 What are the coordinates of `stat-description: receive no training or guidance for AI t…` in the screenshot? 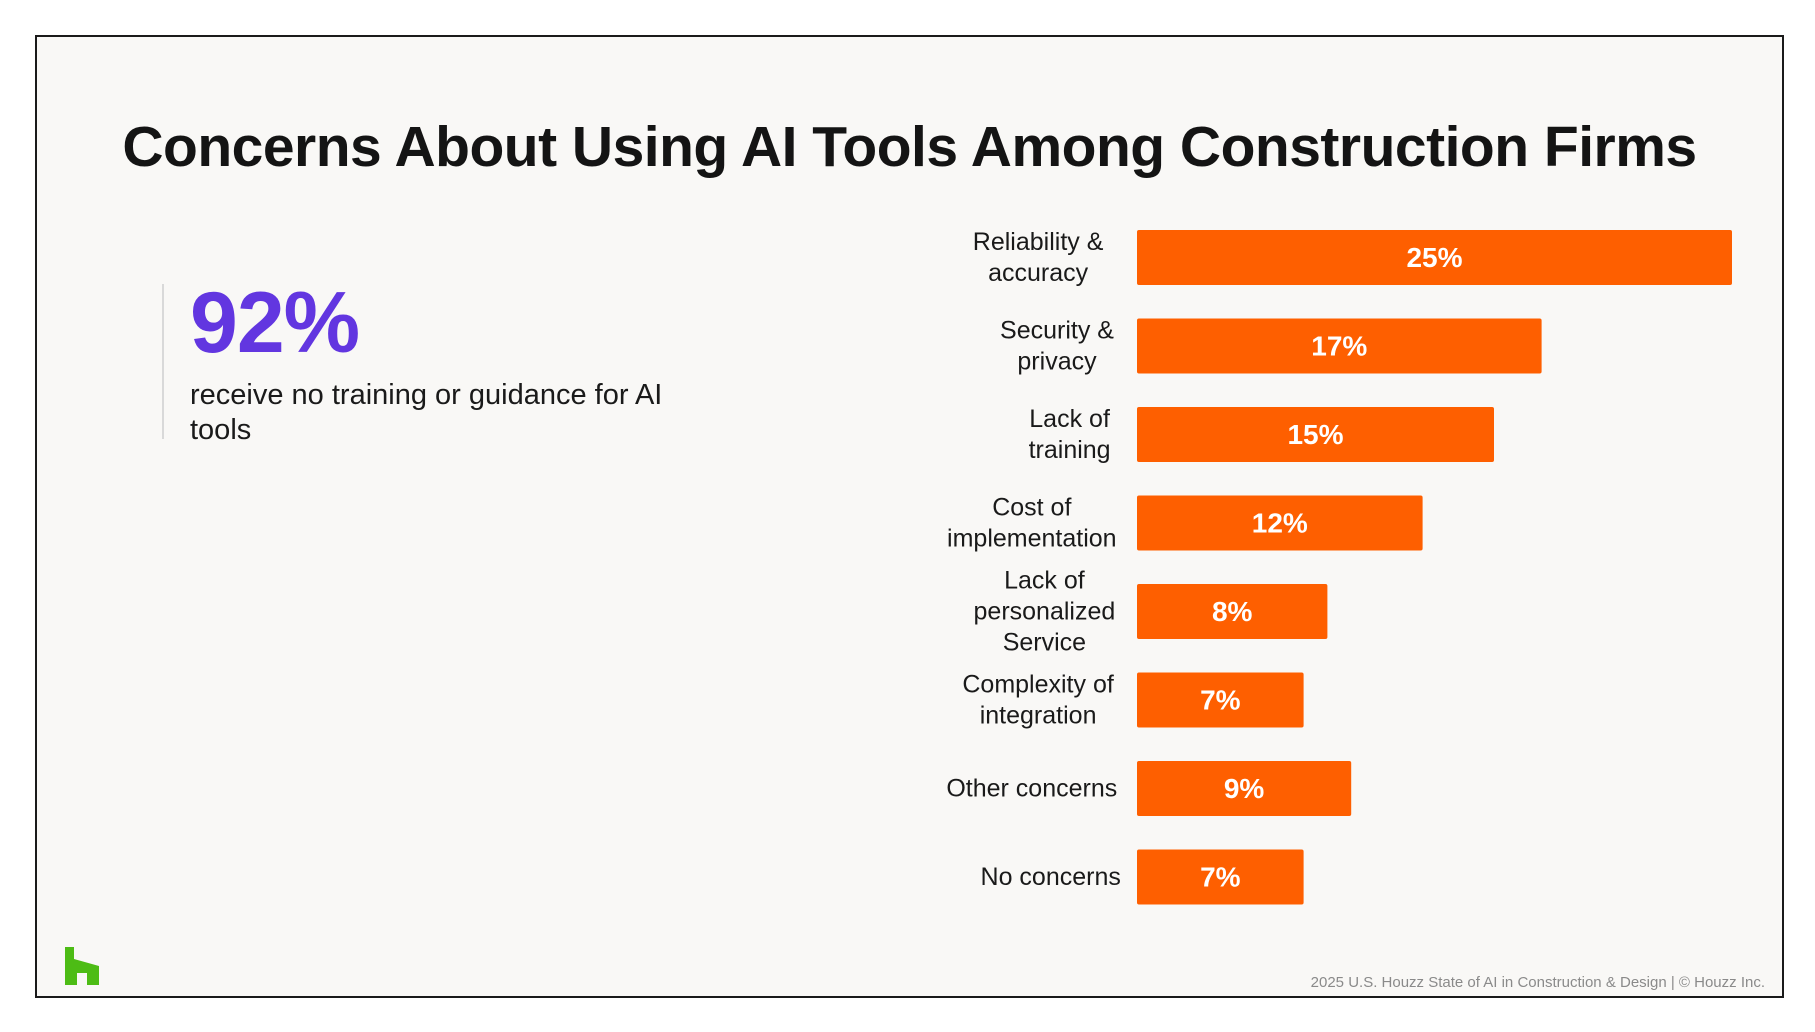 It's located at (426, 413).